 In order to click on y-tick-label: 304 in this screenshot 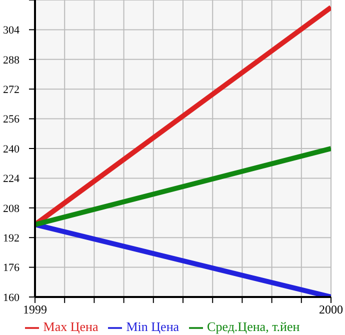, I will do `click(11, 30)`.